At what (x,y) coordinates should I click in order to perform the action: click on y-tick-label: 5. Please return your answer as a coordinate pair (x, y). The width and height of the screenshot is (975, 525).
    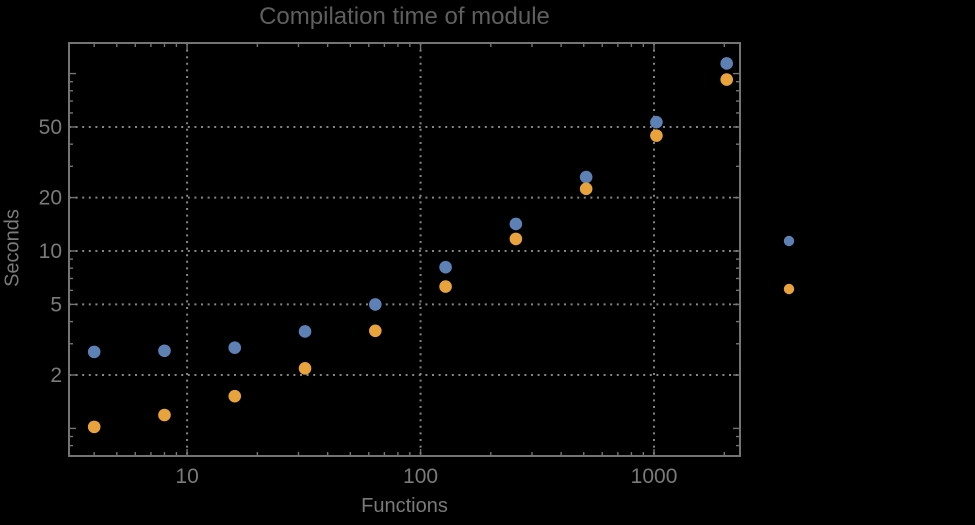
    Looking at the image, I should click on (56, 304).